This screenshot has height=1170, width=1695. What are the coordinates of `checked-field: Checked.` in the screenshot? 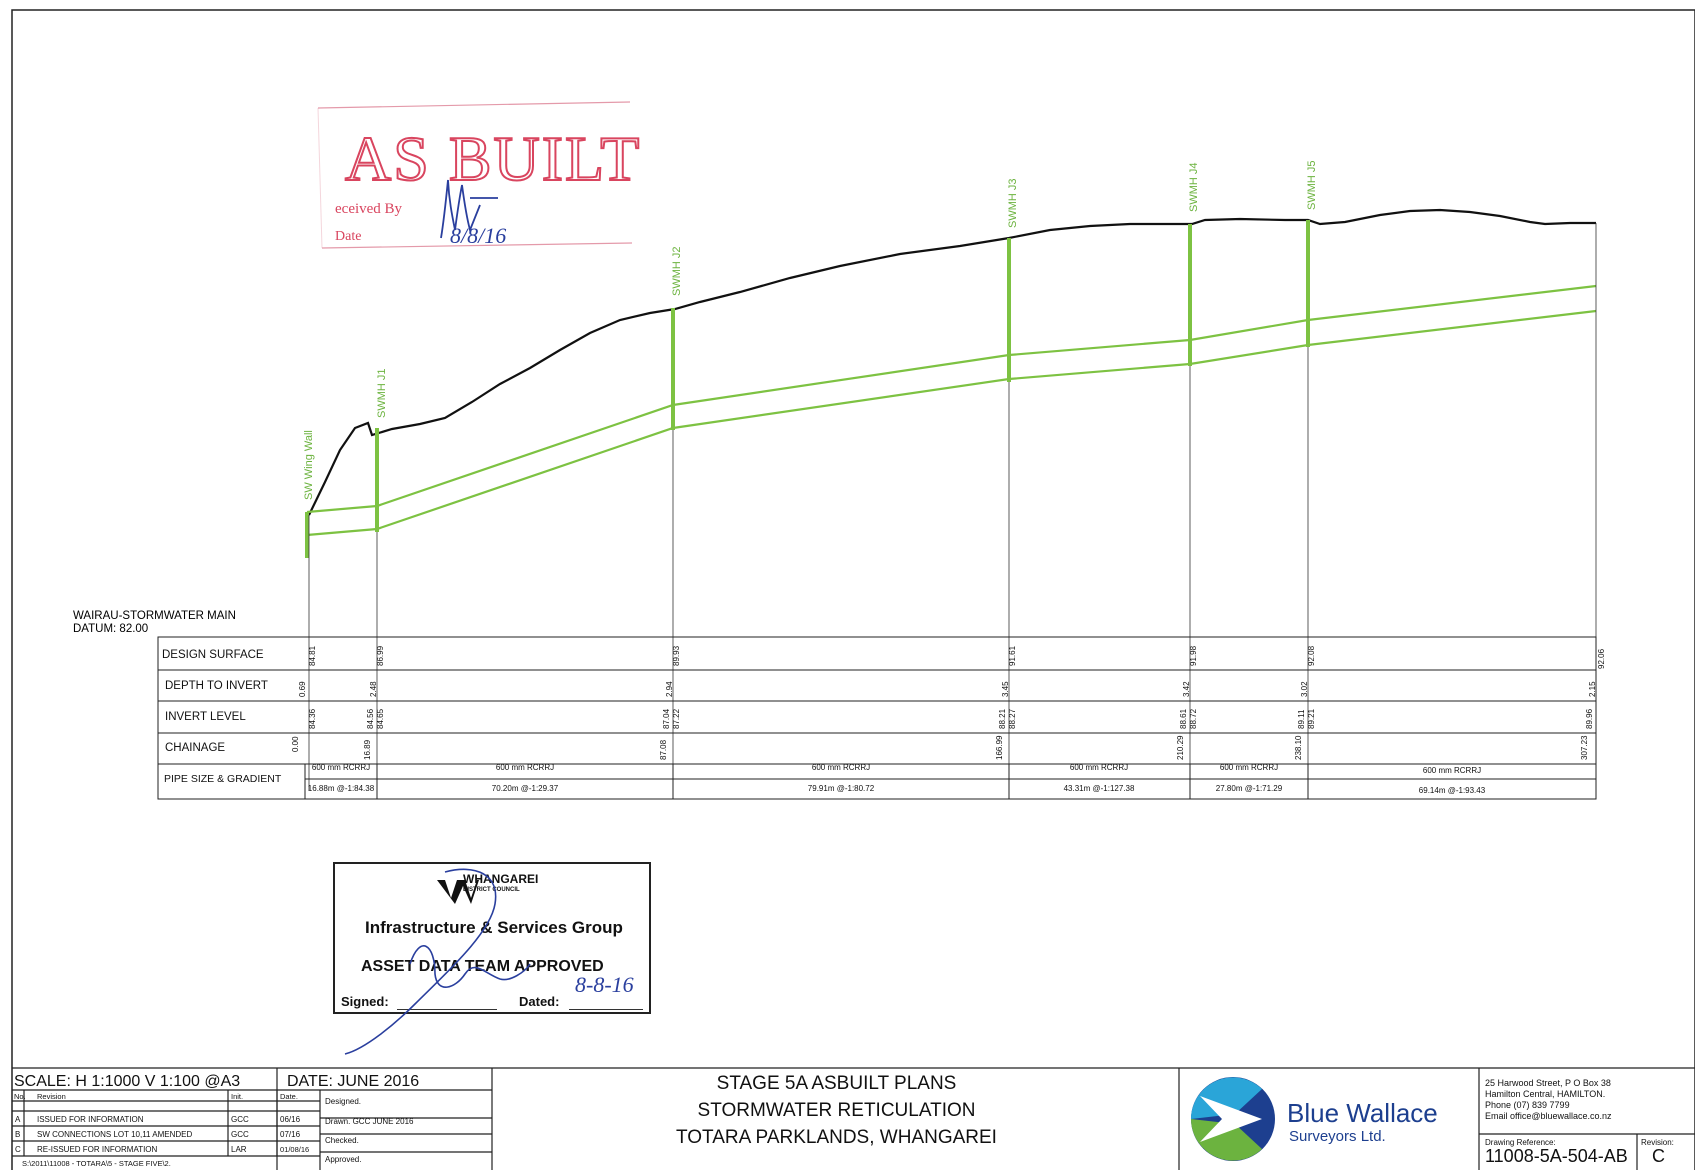 It's located at (342, 1140).